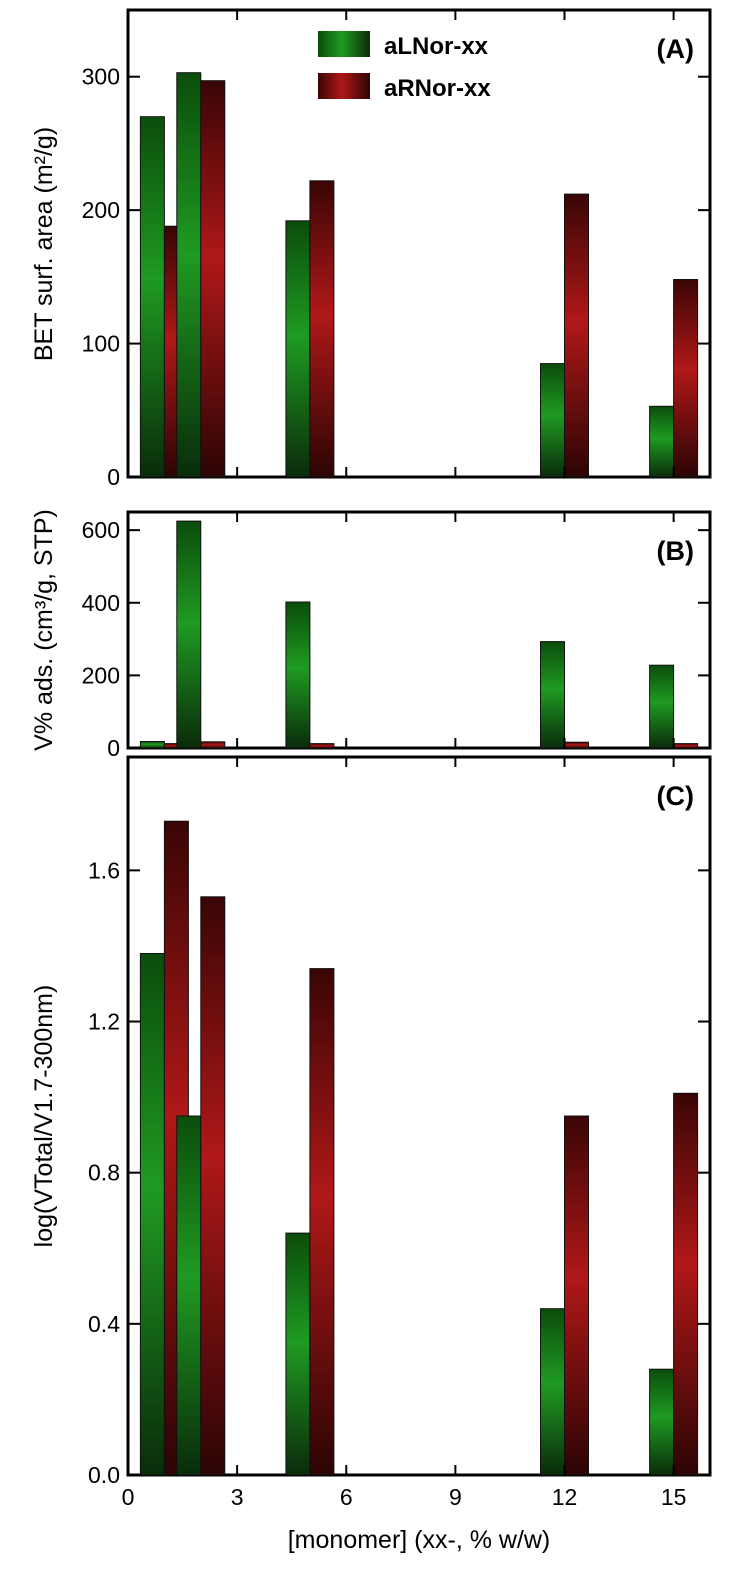  Describe the element at coordinates (404, 1497) in the screenshot. I see `panel-c-x-axis: 0 3 6 9 12 15` at that location.